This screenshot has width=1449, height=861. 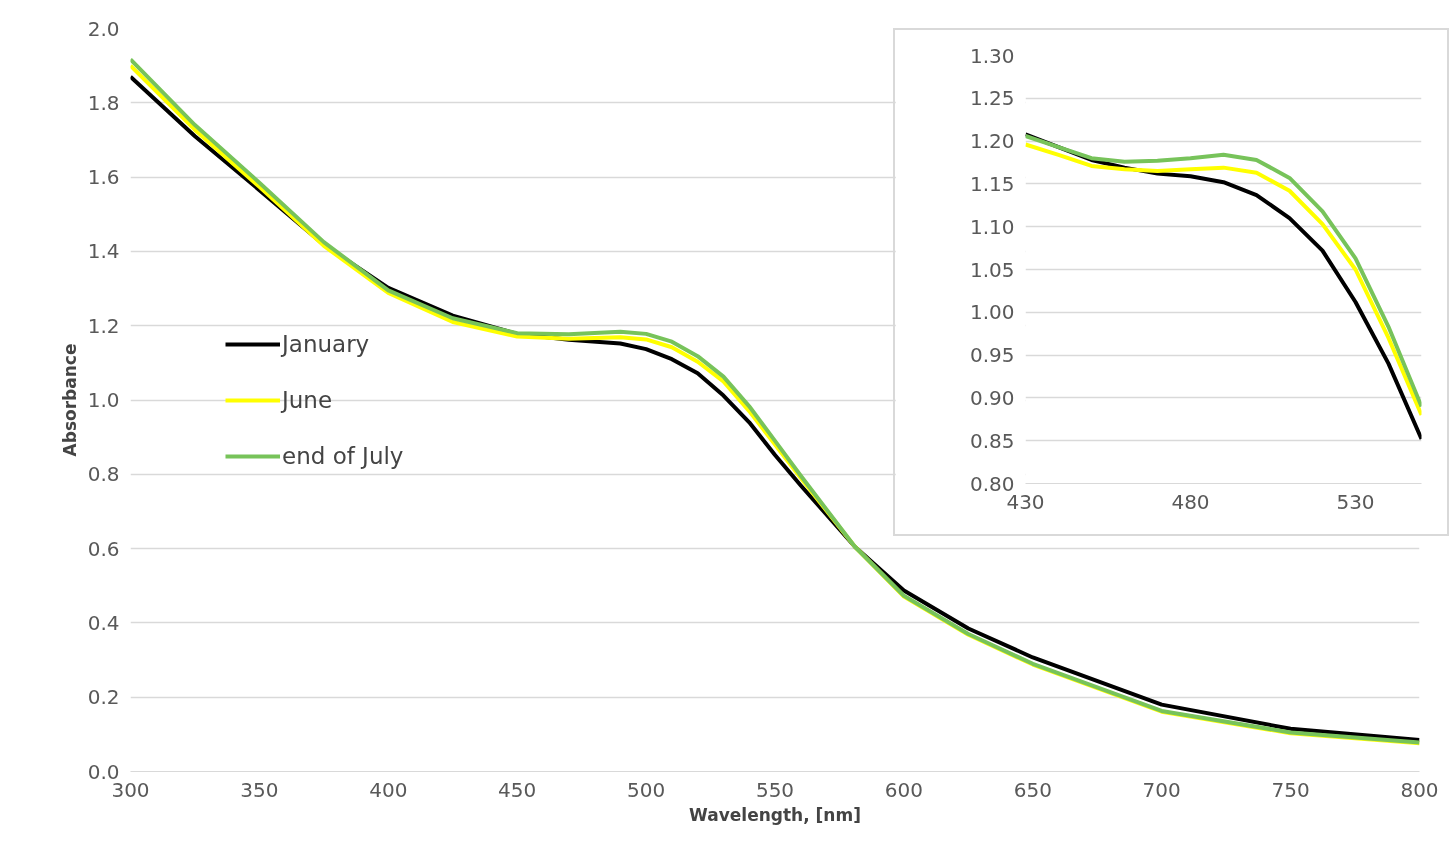 I want to click on x-tick-label: 450, so click(x=517, y=789).